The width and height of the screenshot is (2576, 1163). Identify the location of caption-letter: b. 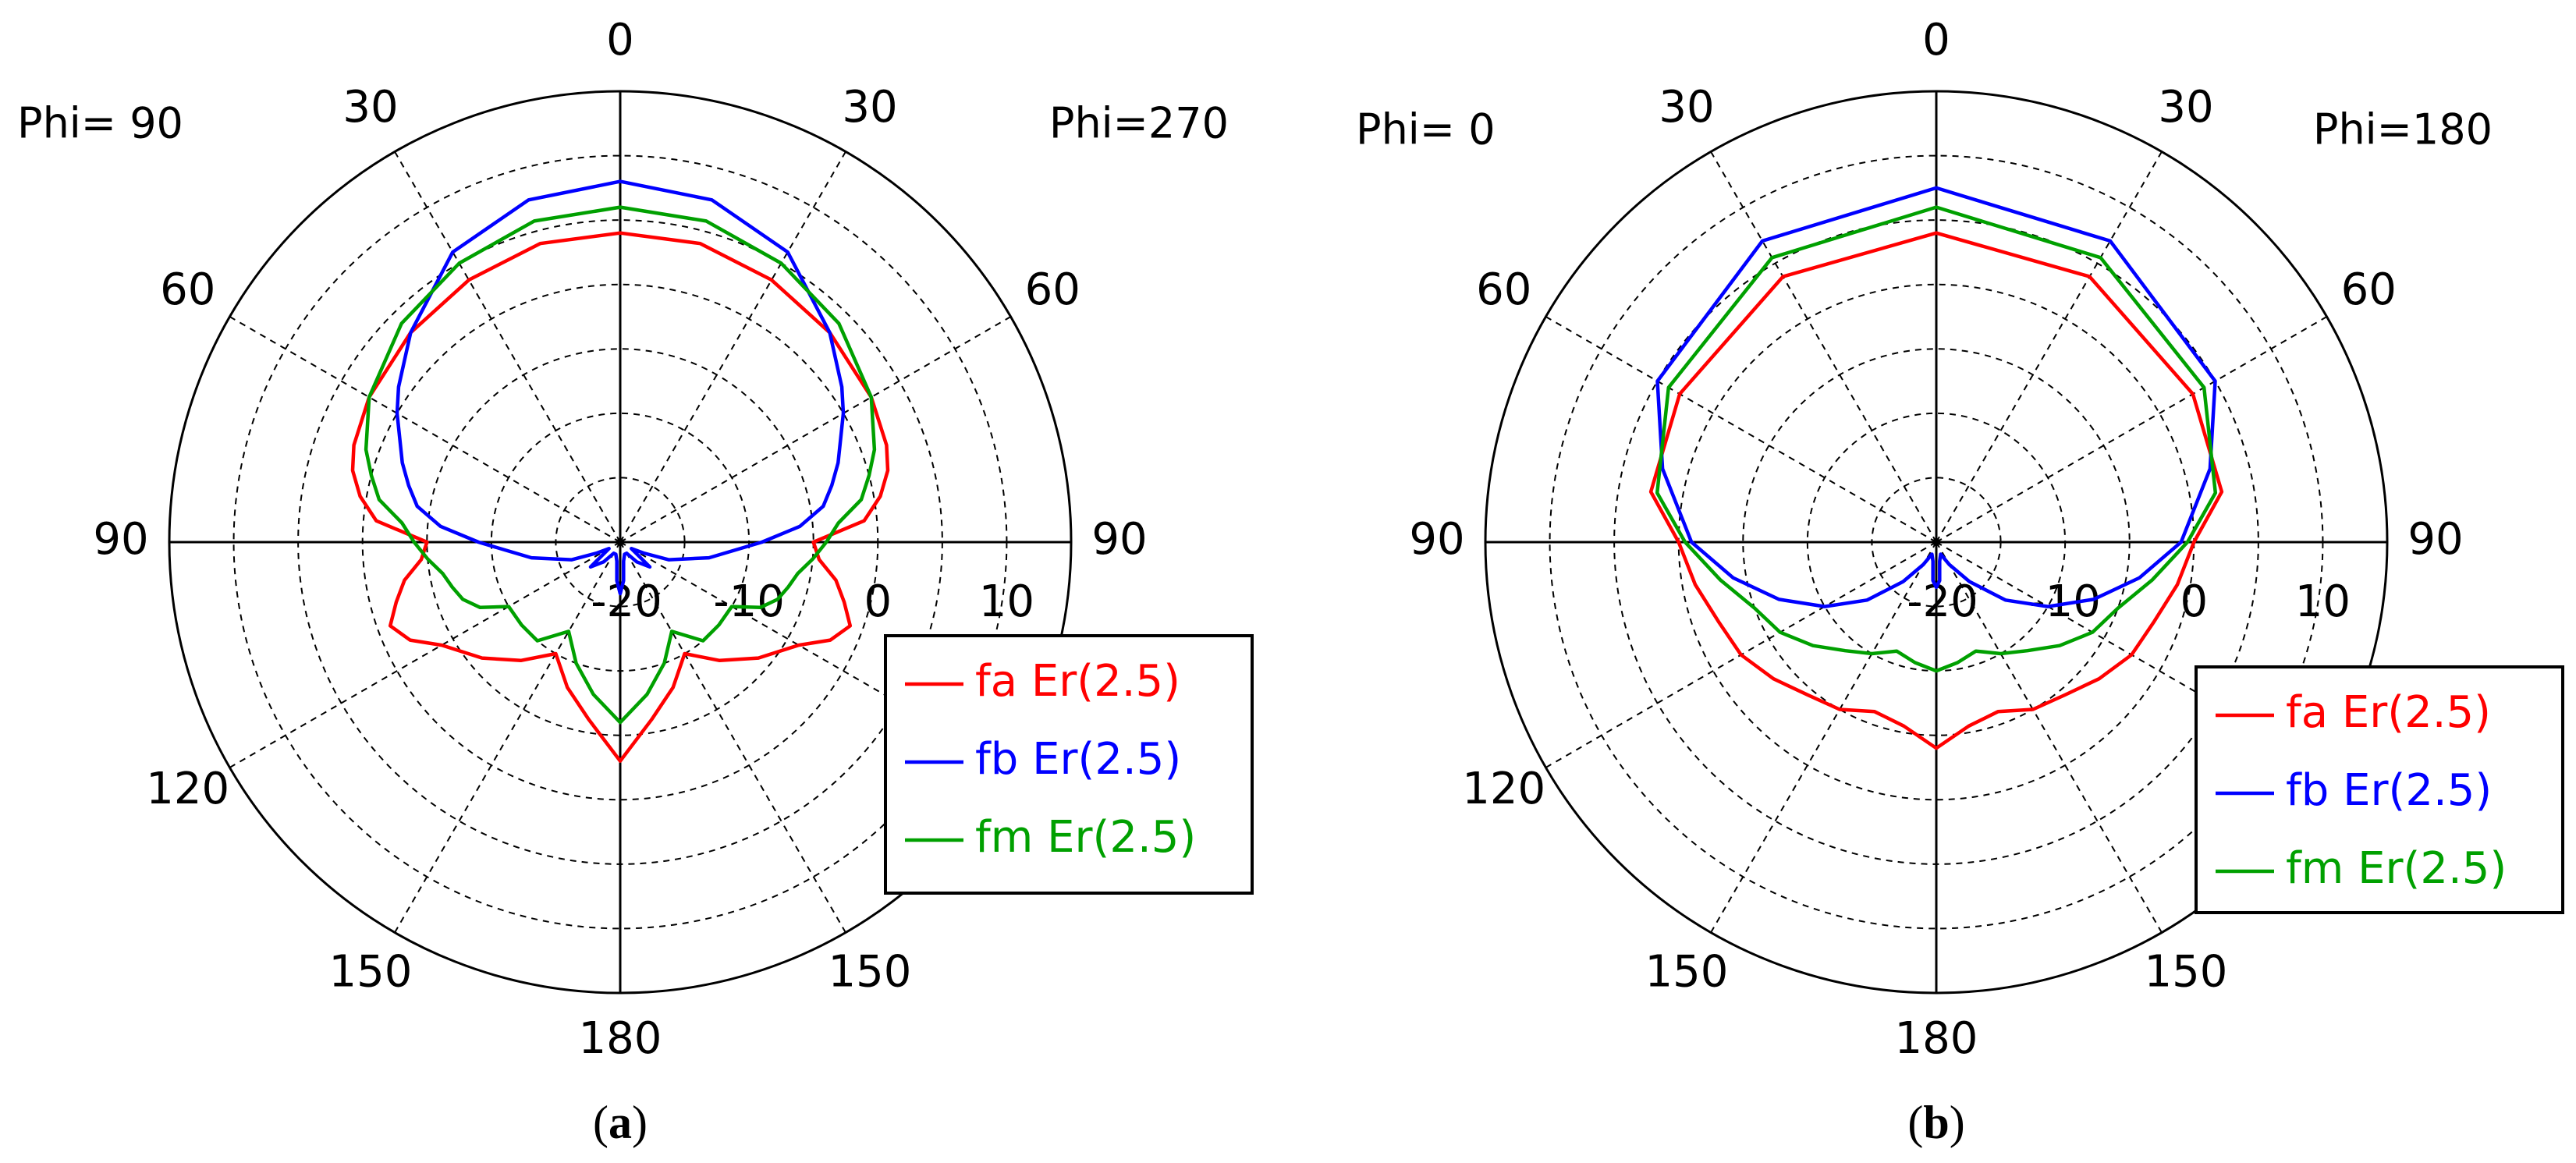
(1936, 1122).